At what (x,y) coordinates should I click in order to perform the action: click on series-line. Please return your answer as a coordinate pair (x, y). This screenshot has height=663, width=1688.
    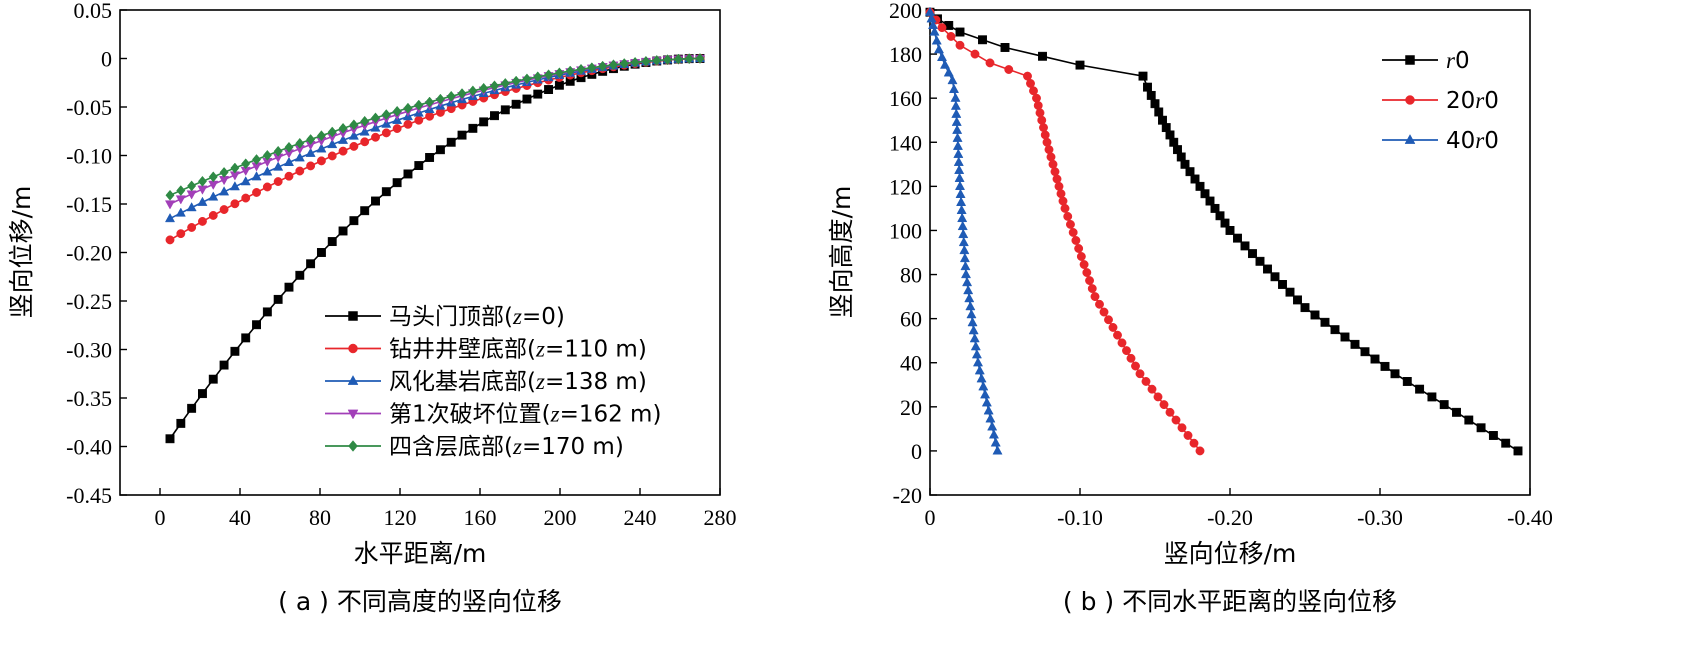
    Looking at the image, I should click on (435, 131).